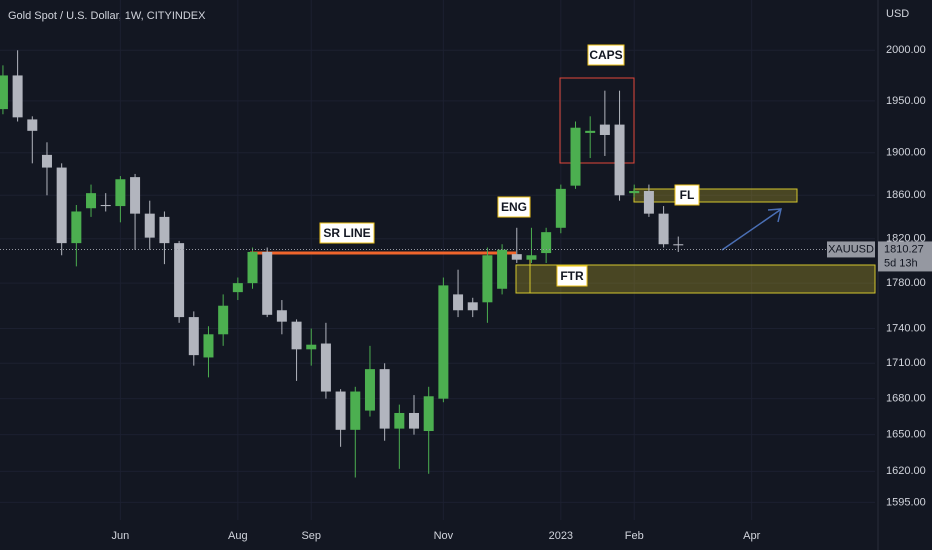  What do you see at coordinates (906, 502) in the screenshot?
I see `y-tick-label: 1595.00` at bounding box center [906, 502].